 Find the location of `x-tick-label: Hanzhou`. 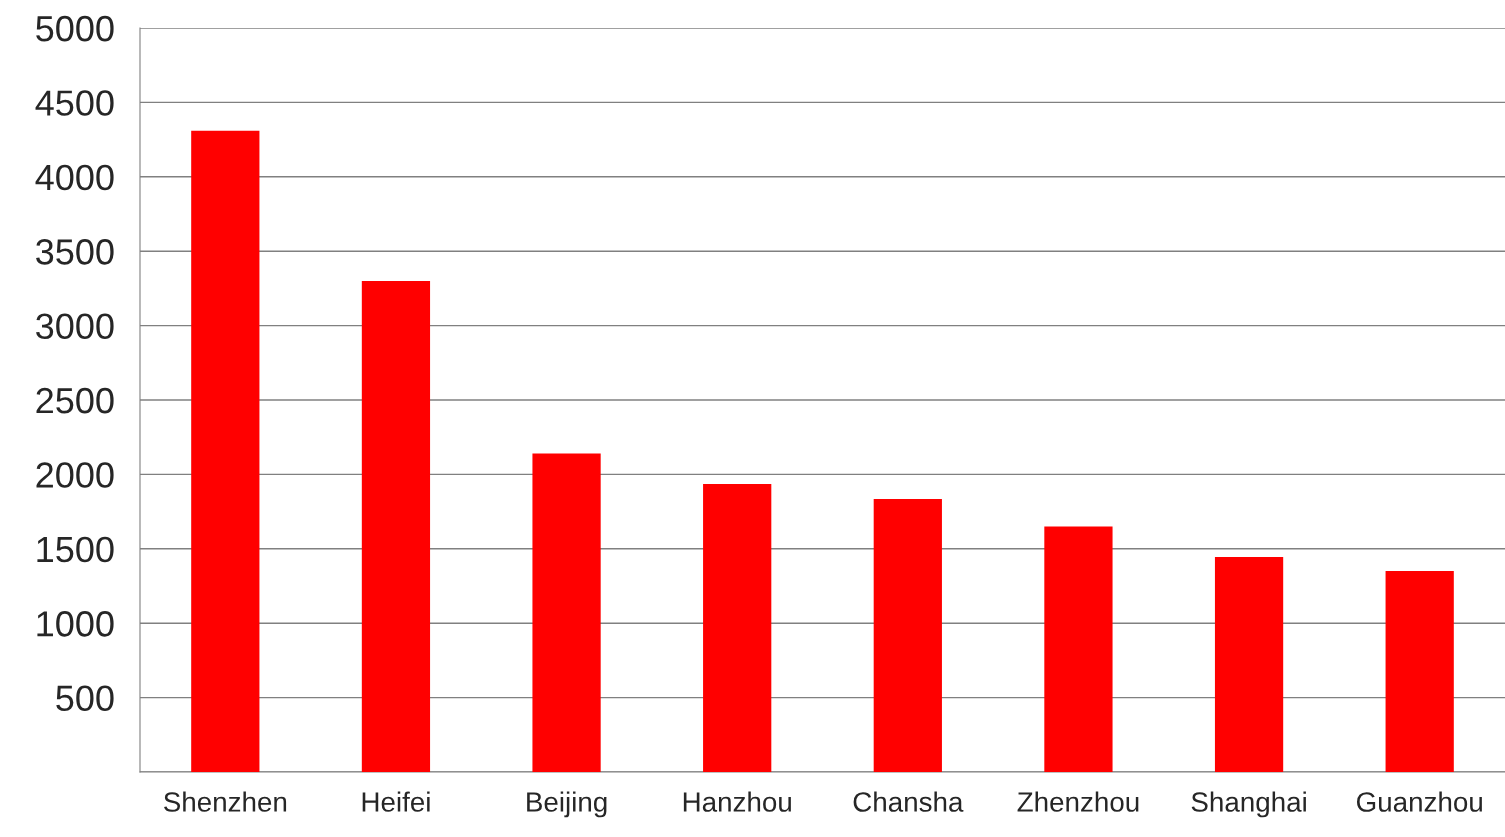

x-tick-label: Hanzhou is located at coordinates (737, 801).